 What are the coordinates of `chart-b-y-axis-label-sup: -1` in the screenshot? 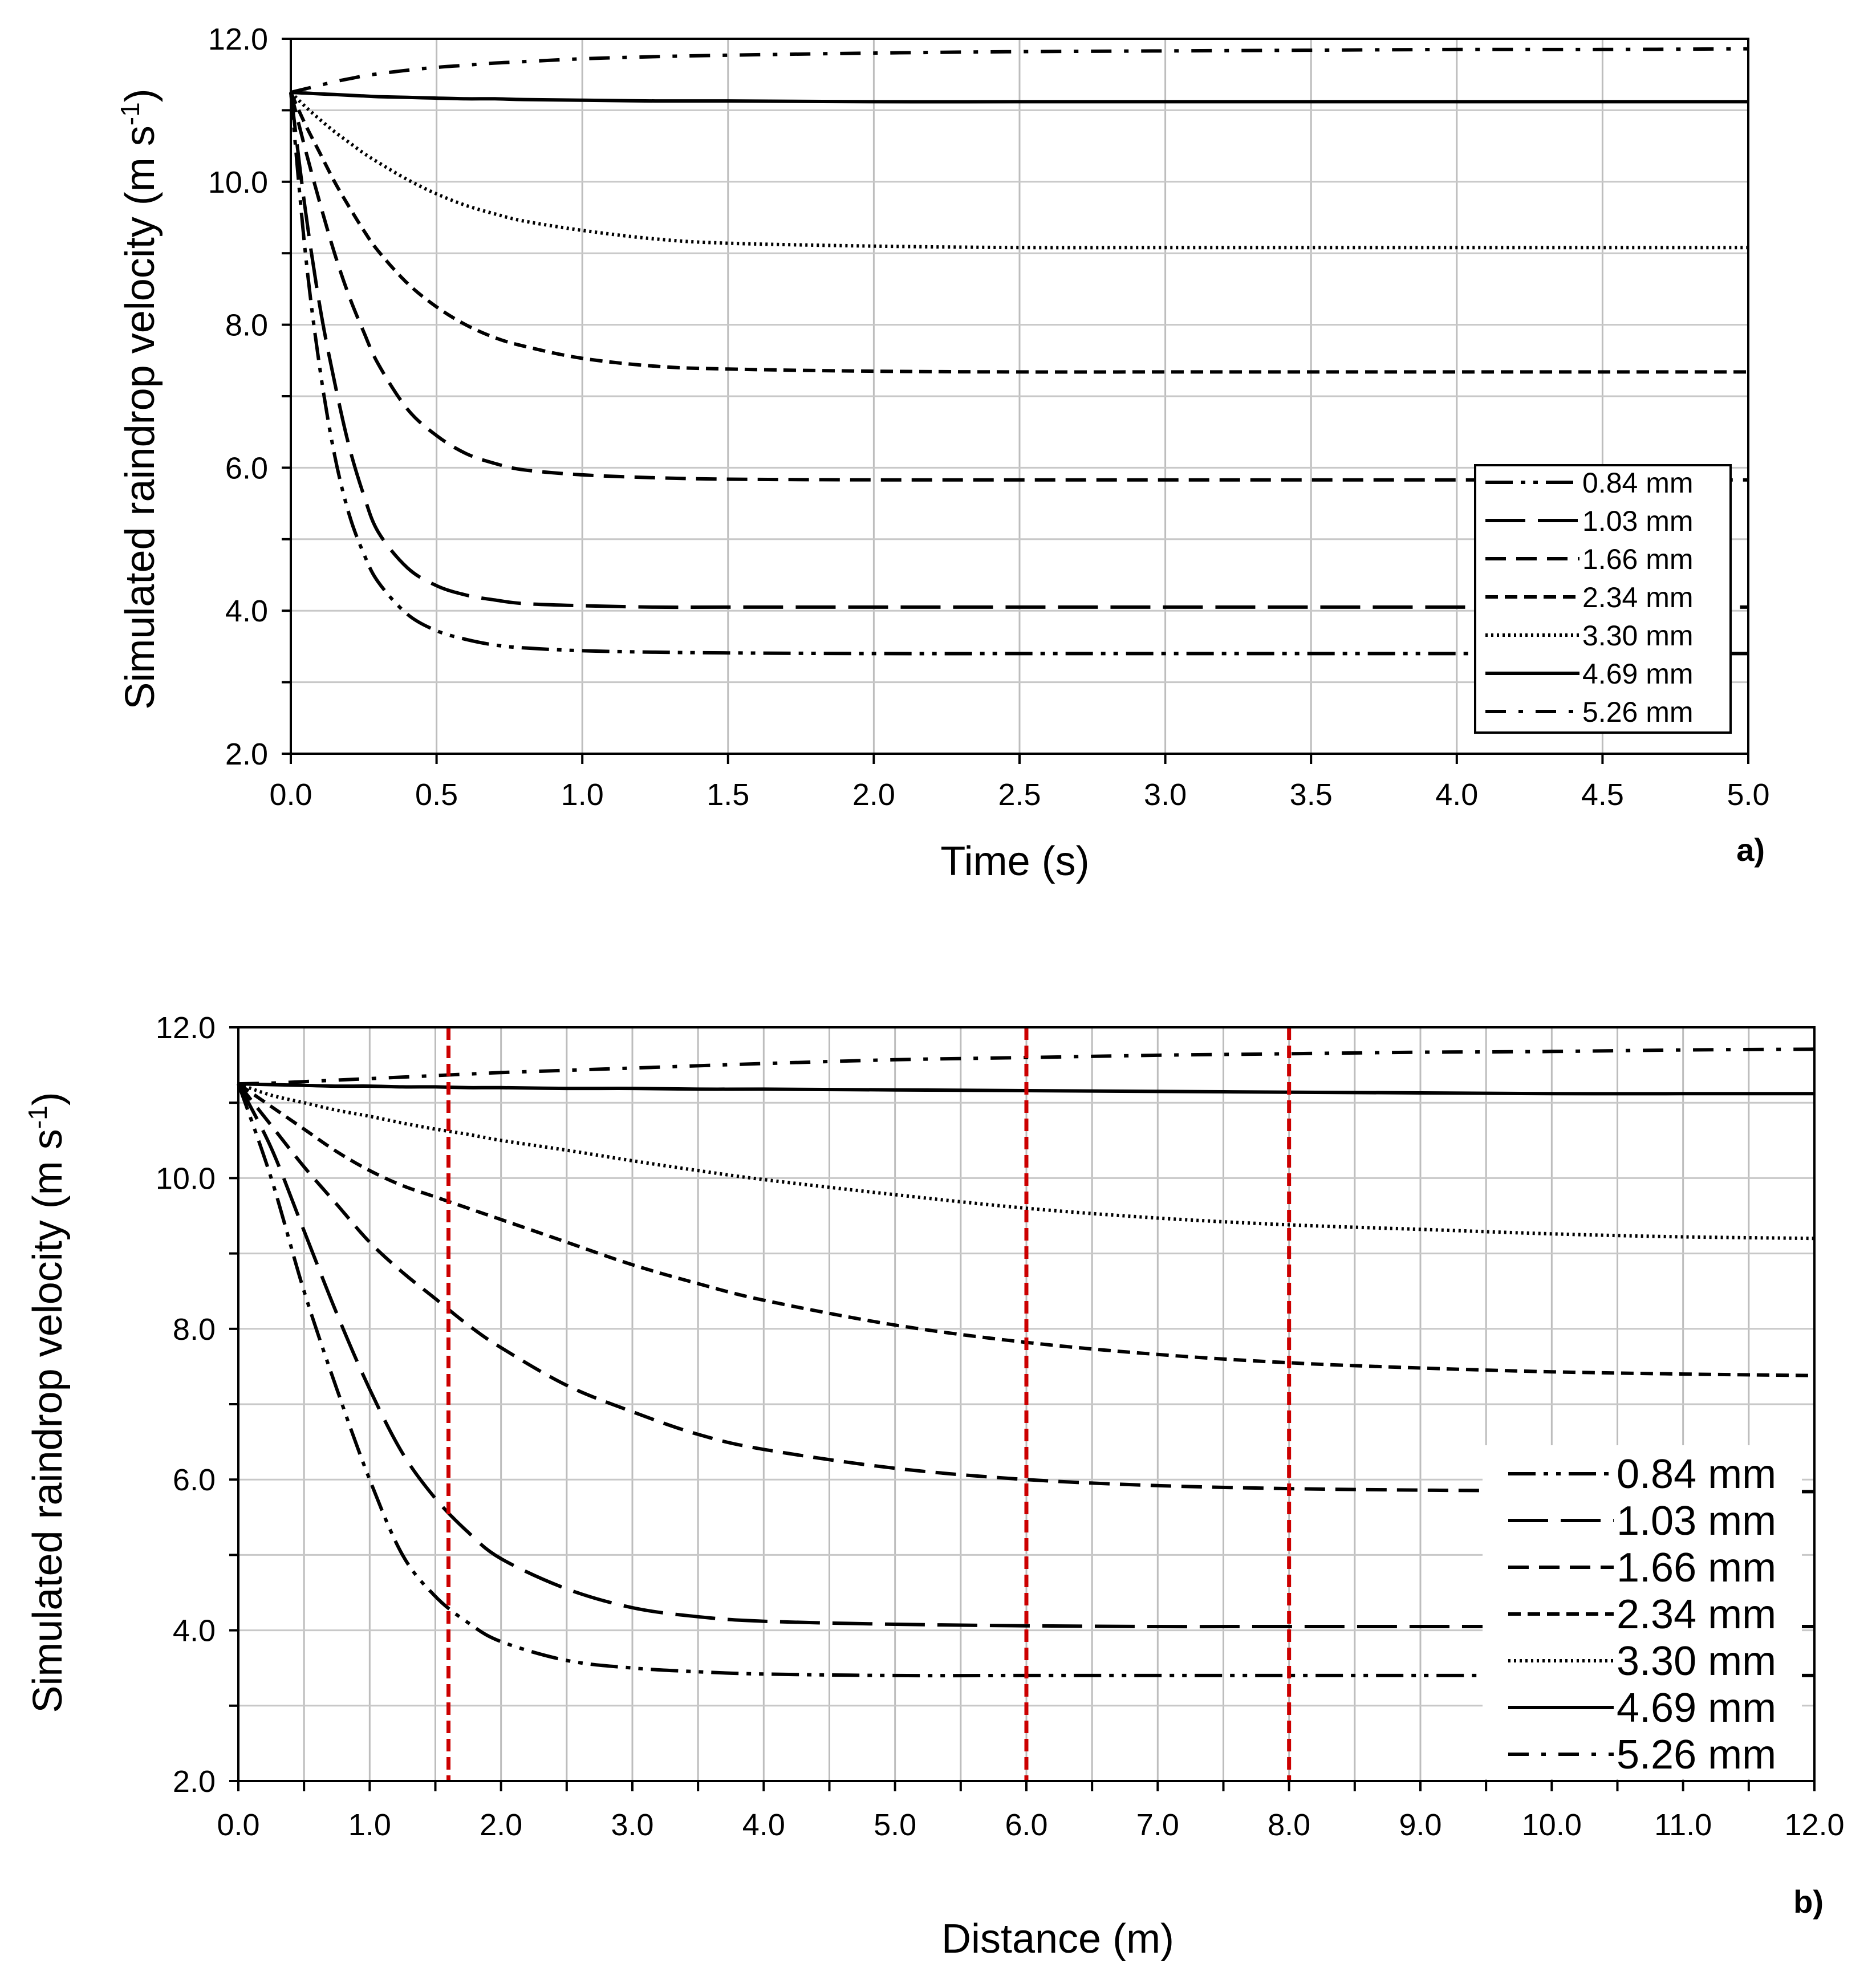 It's located at (38, 1117).